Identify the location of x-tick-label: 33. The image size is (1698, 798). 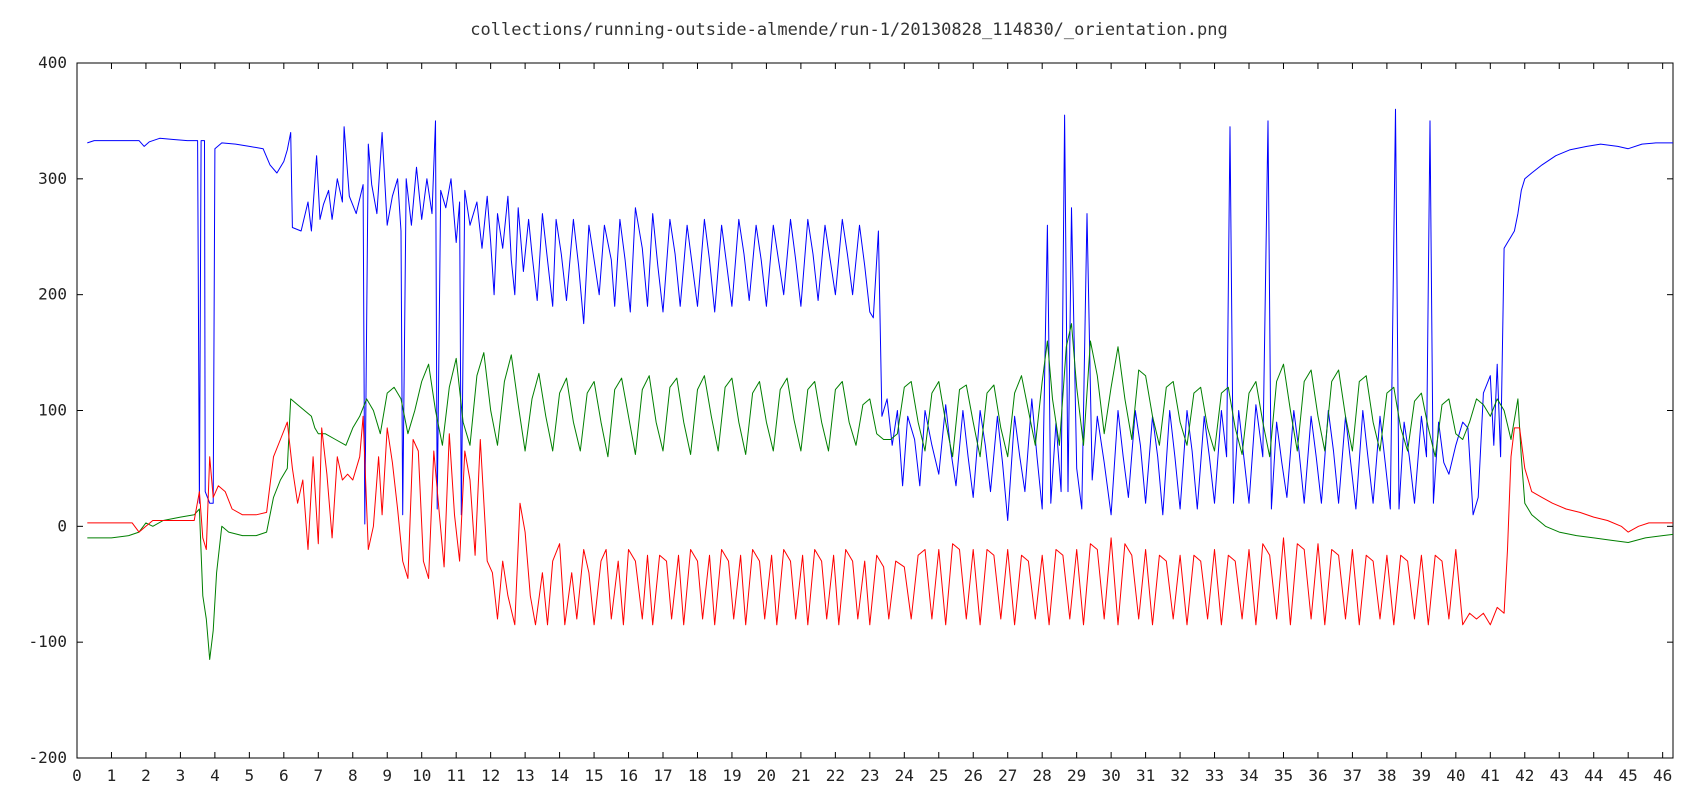
(1214, 775).